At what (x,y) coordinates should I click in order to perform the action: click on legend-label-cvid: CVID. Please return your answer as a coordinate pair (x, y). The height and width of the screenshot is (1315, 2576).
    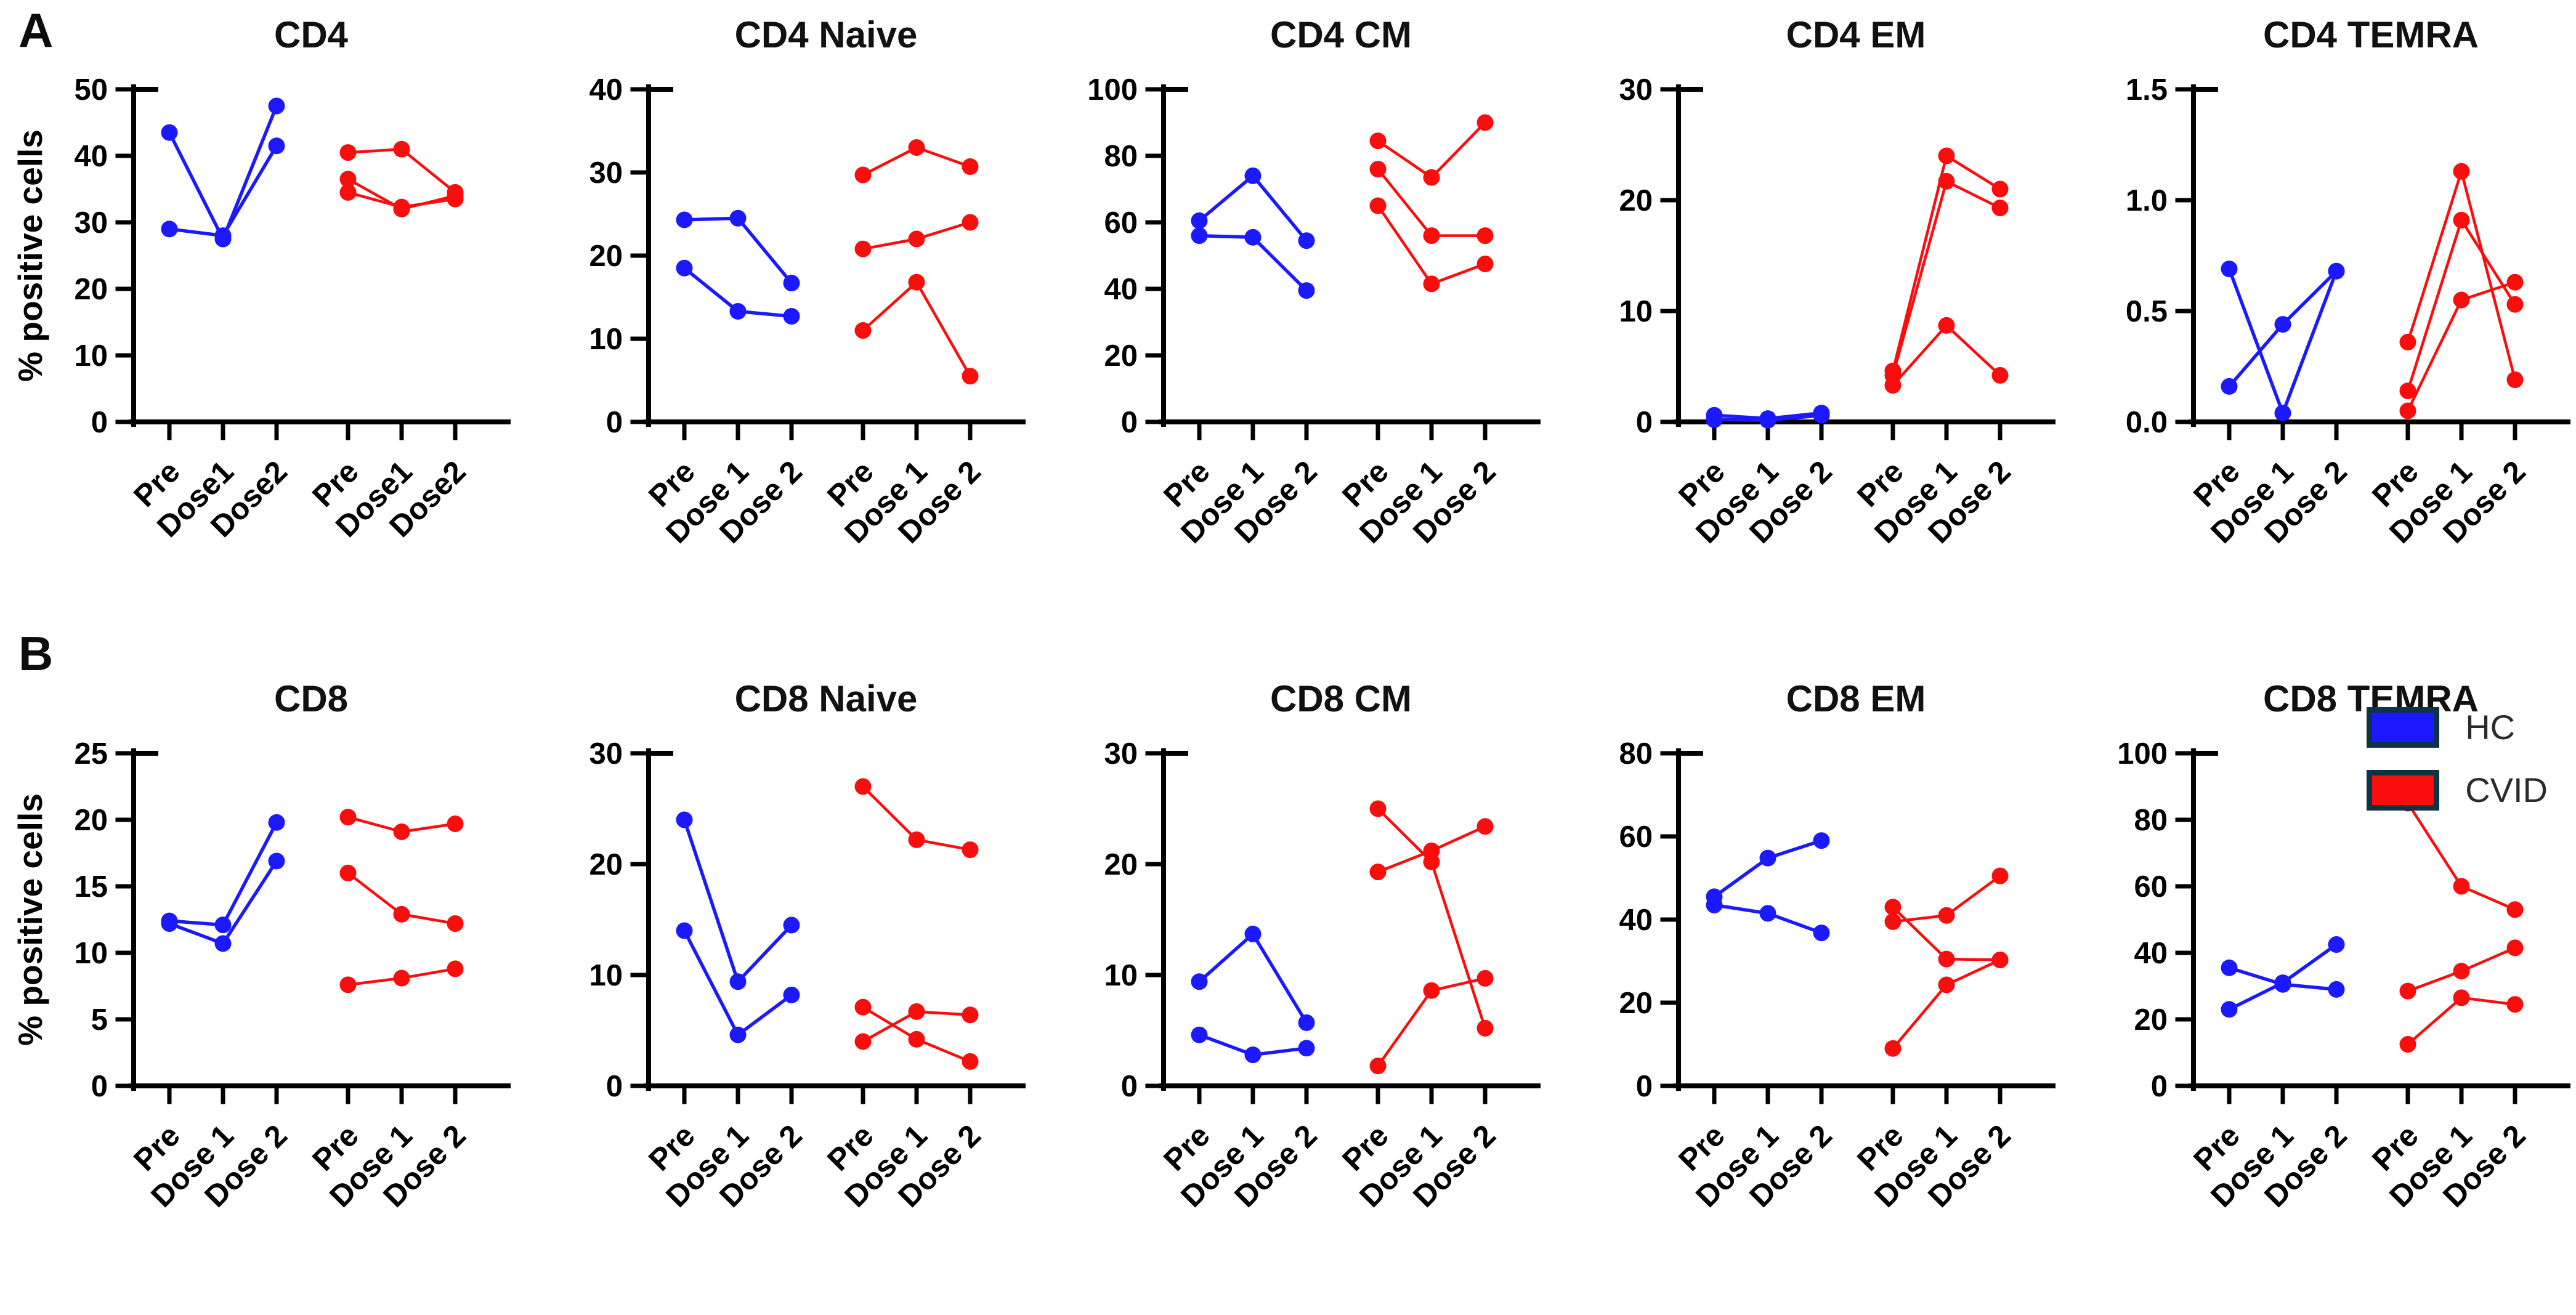
    Looking at the image, I should click on (2506, 790).